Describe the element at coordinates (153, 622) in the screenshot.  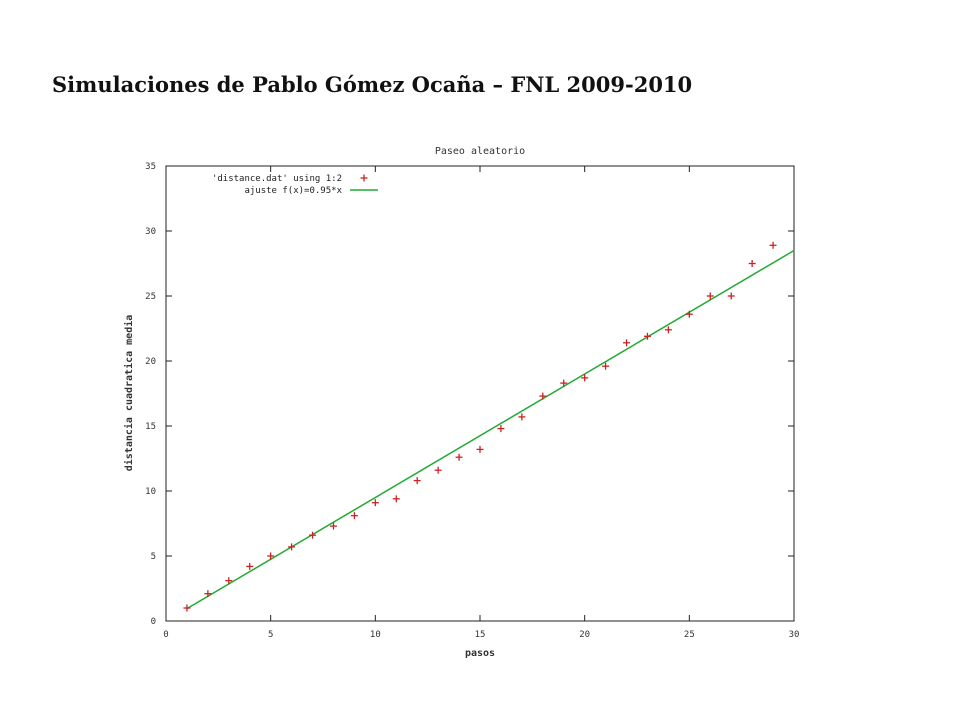
I see `y-tick-label: 0` at that location.